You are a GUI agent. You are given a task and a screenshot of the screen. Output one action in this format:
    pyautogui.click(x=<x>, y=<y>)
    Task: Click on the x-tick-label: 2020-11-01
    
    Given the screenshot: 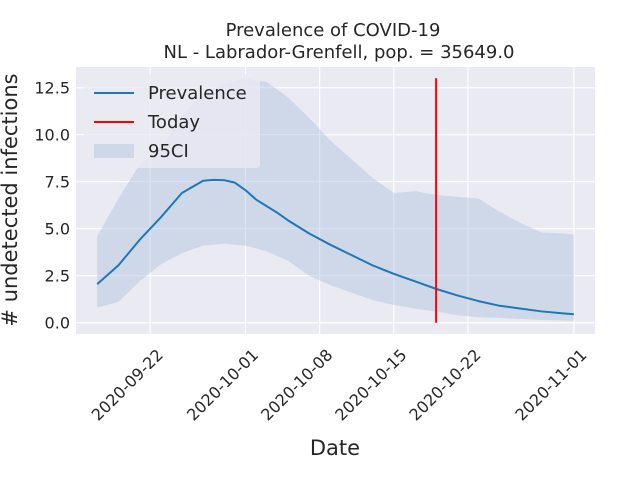 What is the action you would take?
    pyautogui.click(x=550, y=384)
    